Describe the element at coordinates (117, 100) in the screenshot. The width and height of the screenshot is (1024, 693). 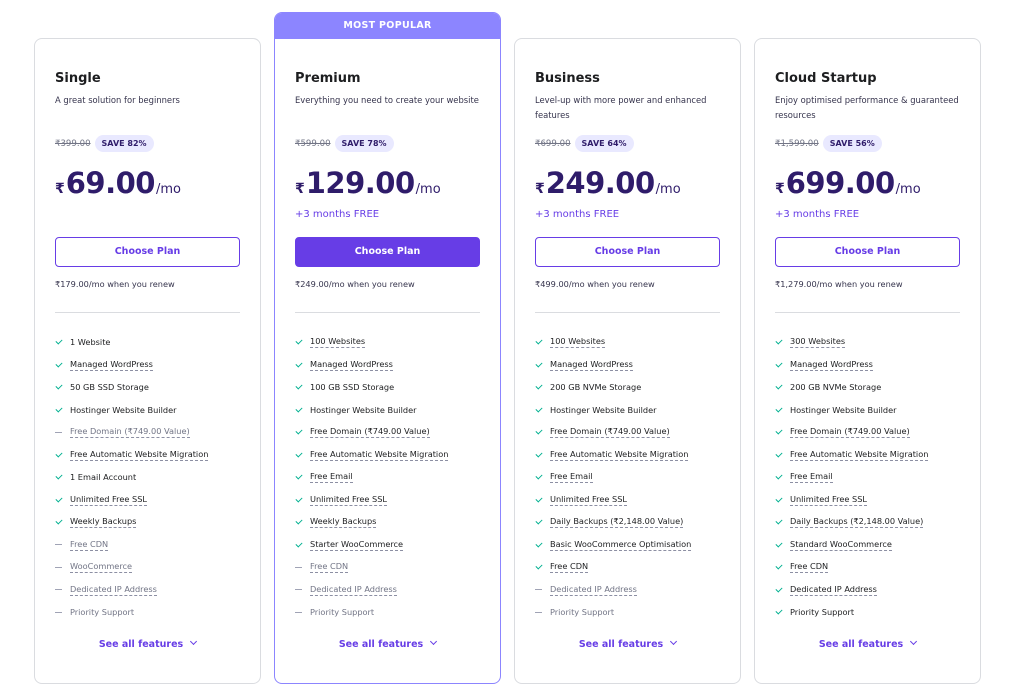
I see `plan-description: A great solution for beginners` at that location.